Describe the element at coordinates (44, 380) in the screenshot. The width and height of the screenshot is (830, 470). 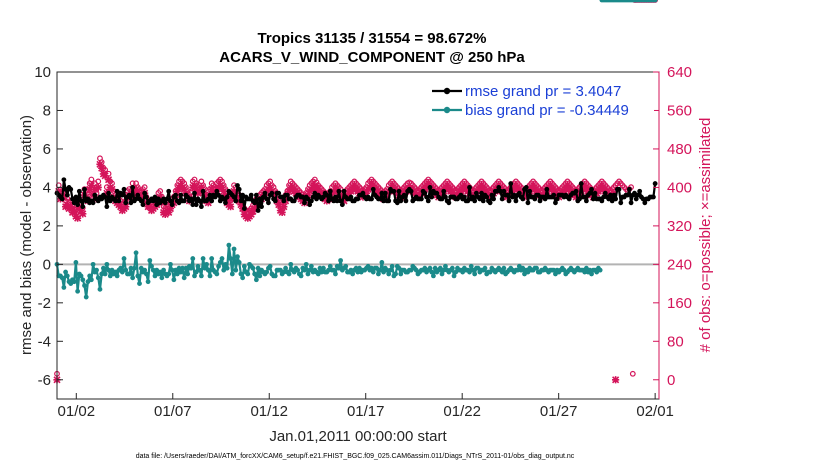
I see `y-left-tick-label: -6` at that location.